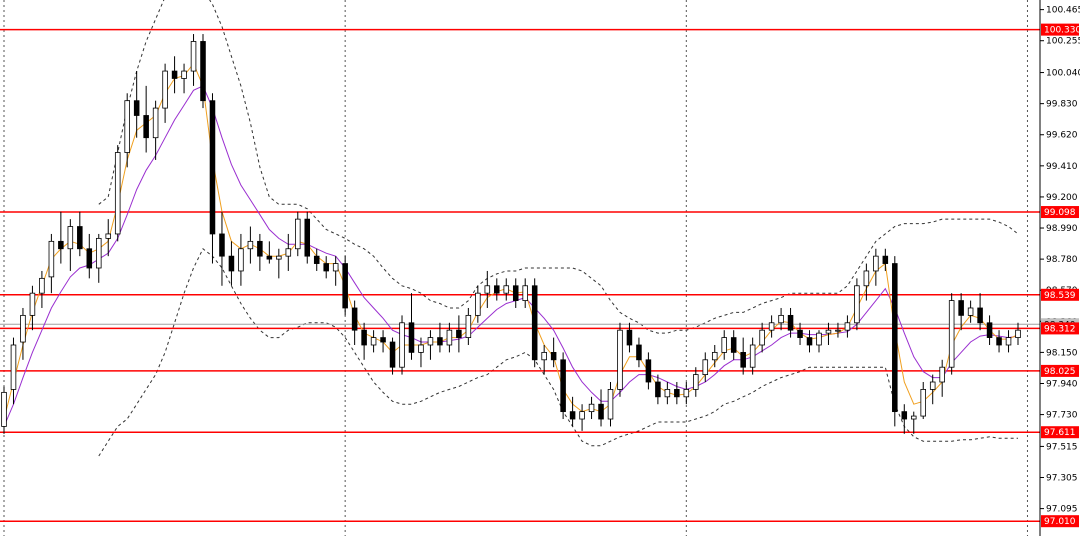 This screenshot has width=1080, height=540. I want to click on price-tick-label: 99.410, so click(1062, 167).